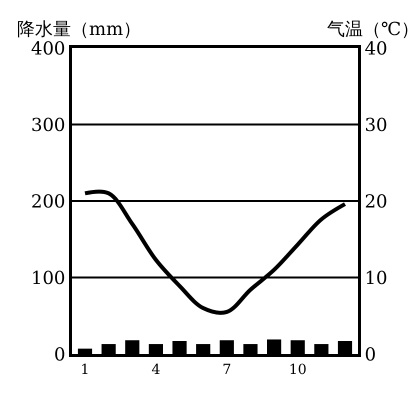 The image size is (420, 394). I want to click on x-tick-label: 7, so click(227, 370).